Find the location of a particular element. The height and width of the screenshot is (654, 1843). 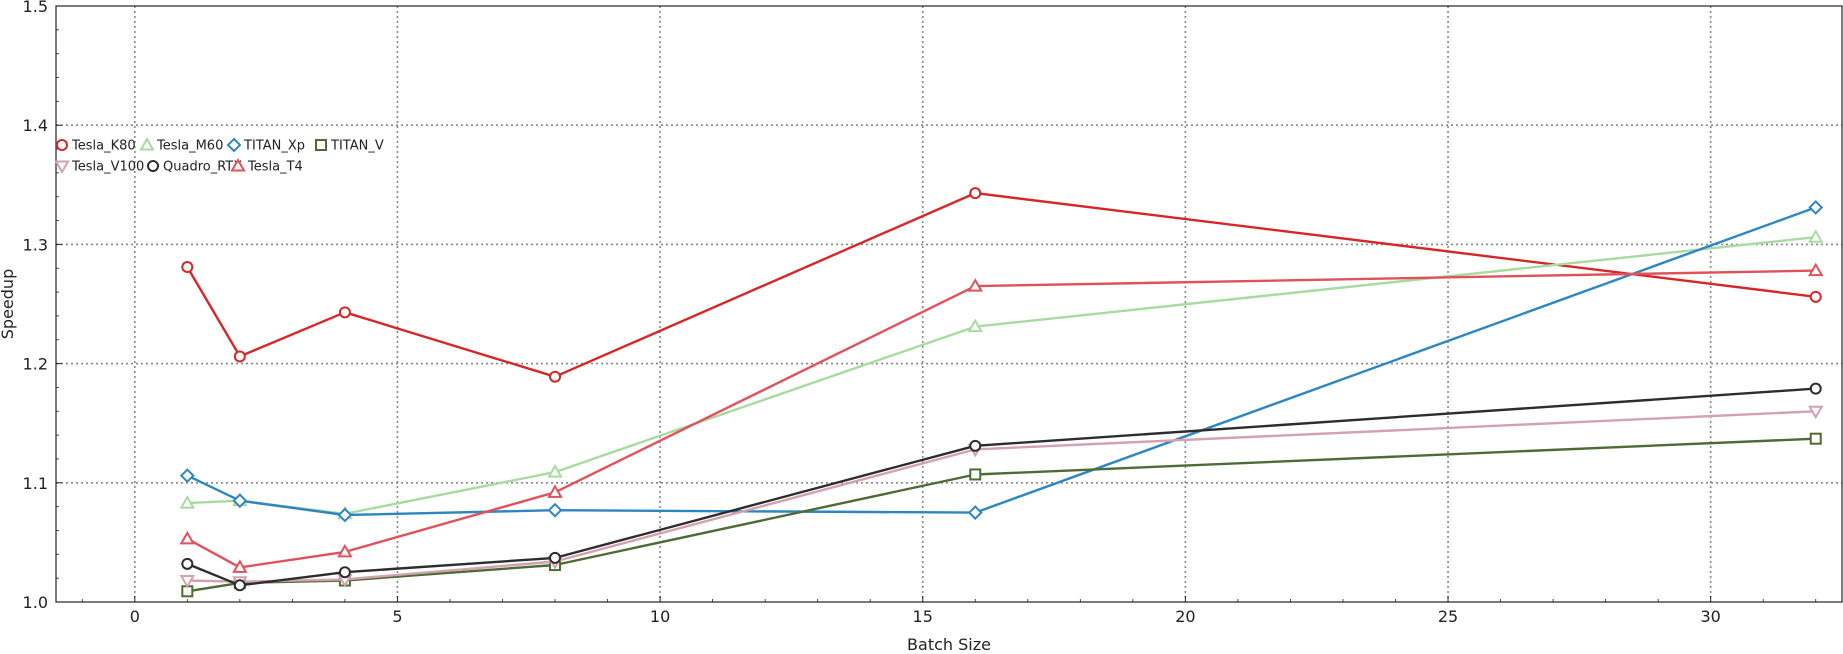

x-tick-label: 5 is located at coordinates (397, 616).